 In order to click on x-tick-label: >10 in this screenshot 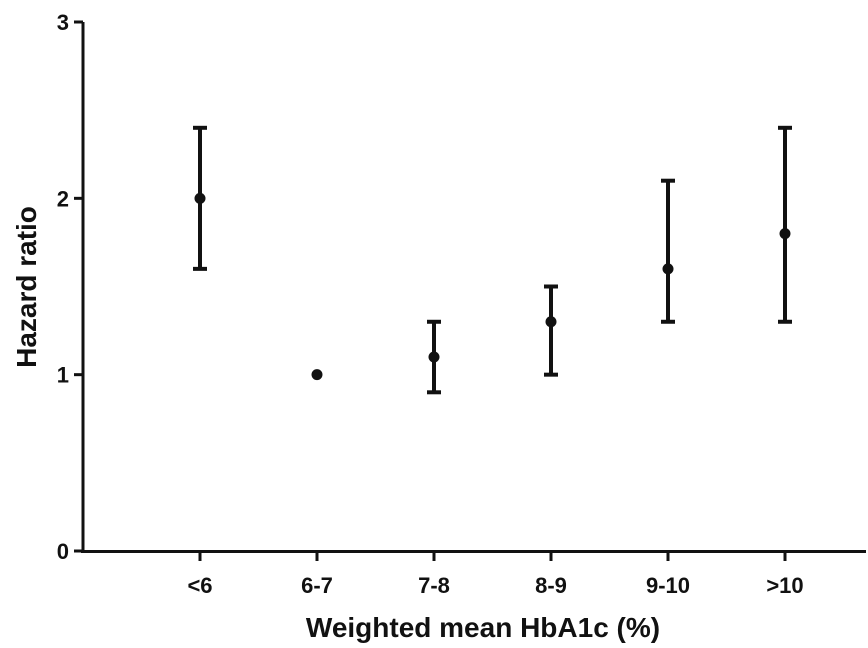, I will do `click(784, 585)`.